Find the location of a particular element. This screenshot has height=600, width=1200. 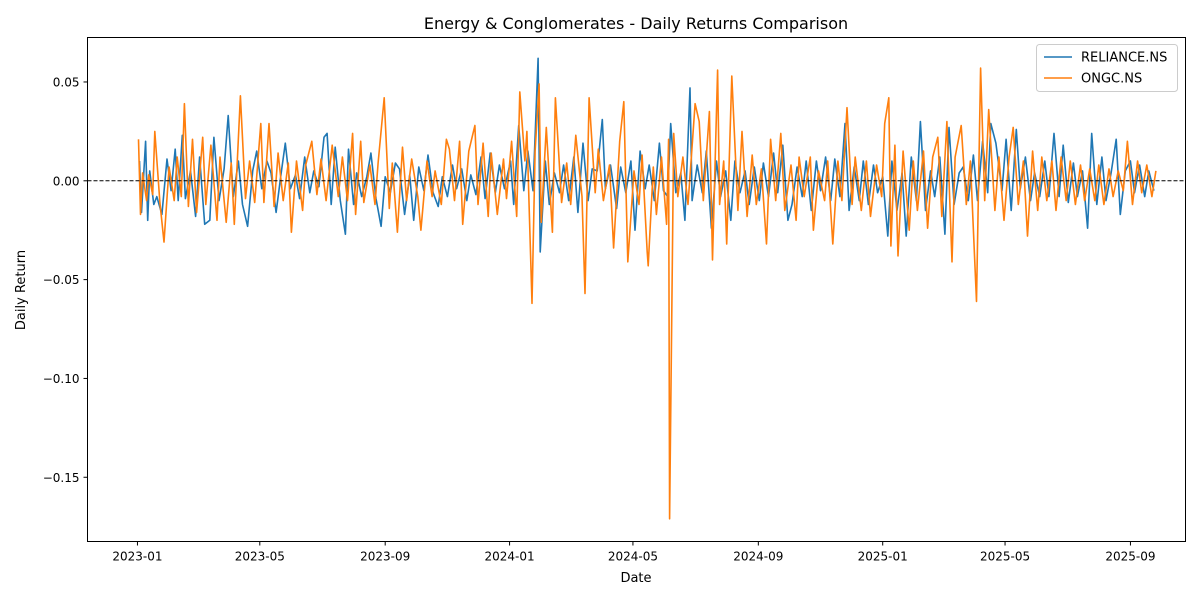

y-axis-label: Daily Return is located at coordinates (21, 290).